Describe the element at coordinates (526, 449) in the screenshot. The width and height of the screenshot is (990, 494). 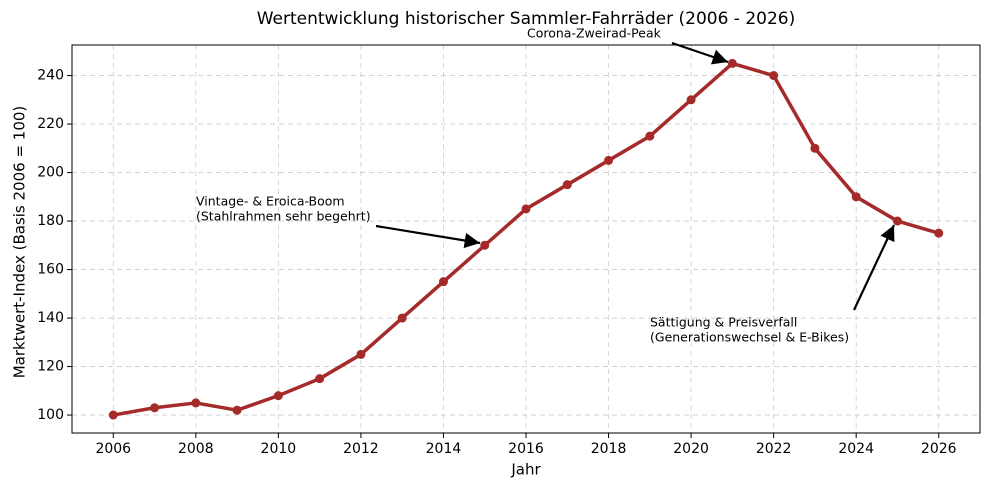
I see `x-tick-label: 2016` at that location.